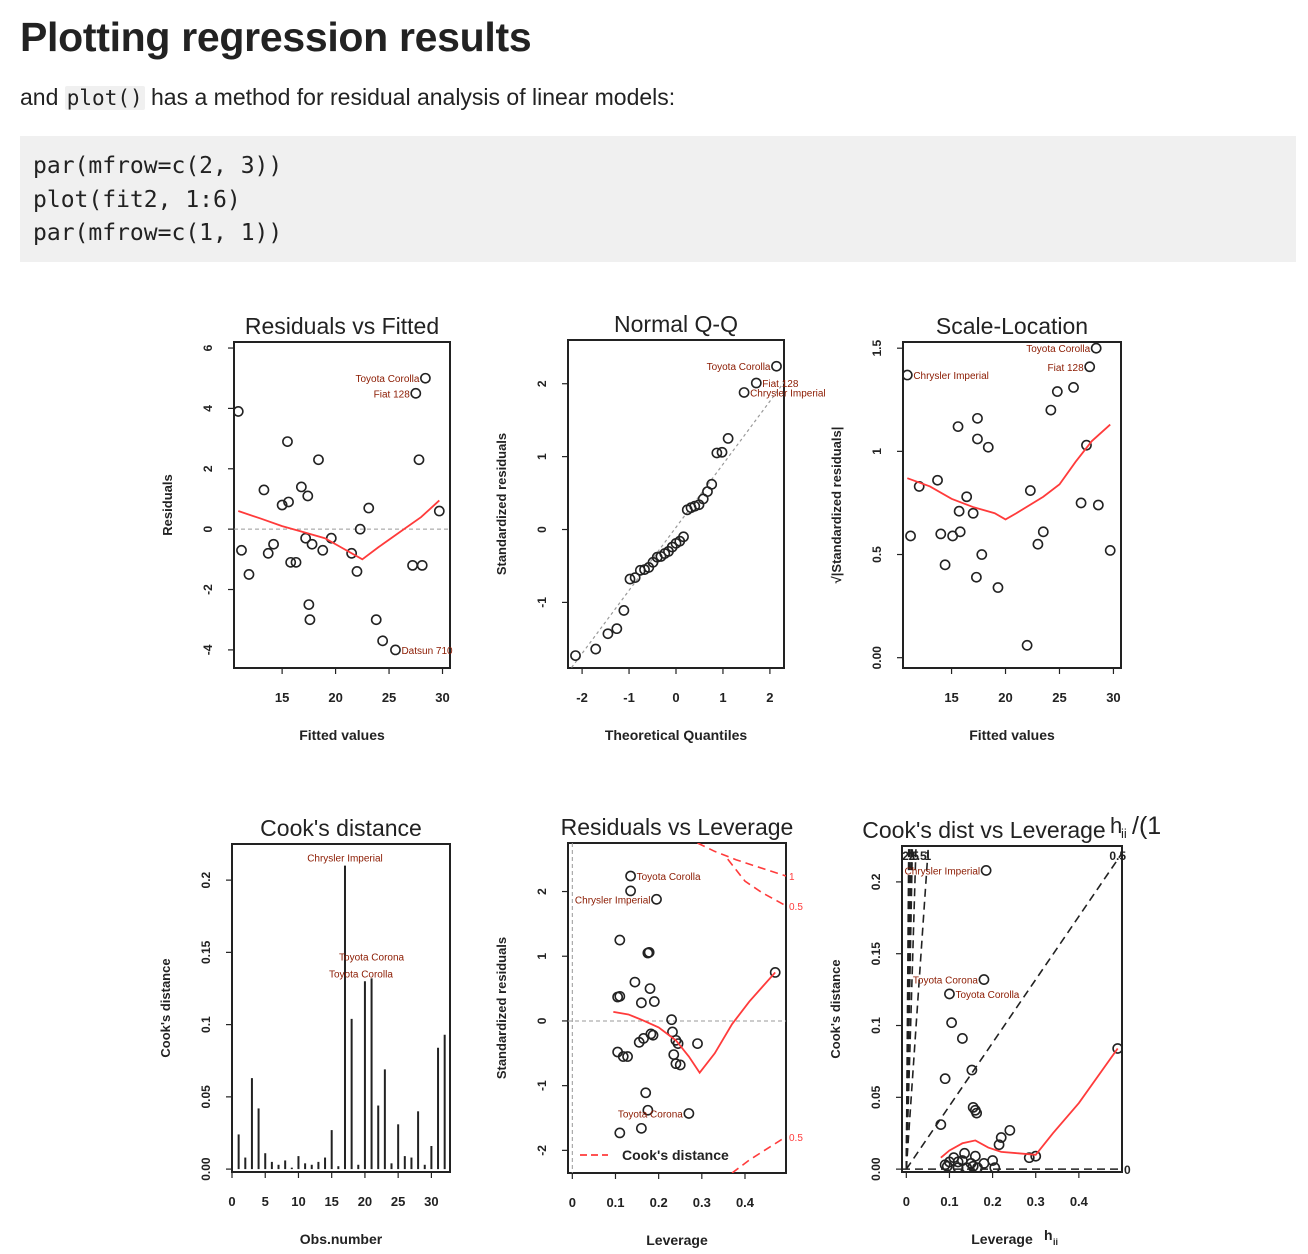  What do you see at coordinates (42, 97) in the screenshot?
I see `intro-text-before: and` at bounding box center [42, 97].